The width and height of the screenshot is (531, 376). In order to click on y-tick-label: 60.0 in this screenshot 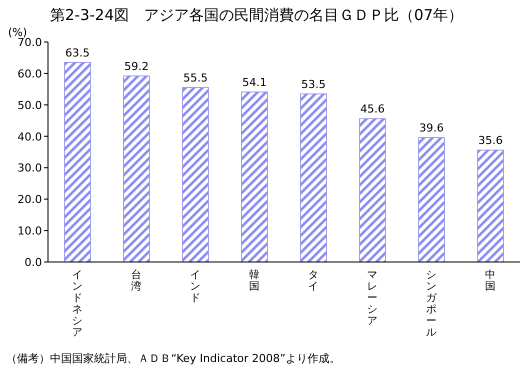, I will do `click(30, 73)`.